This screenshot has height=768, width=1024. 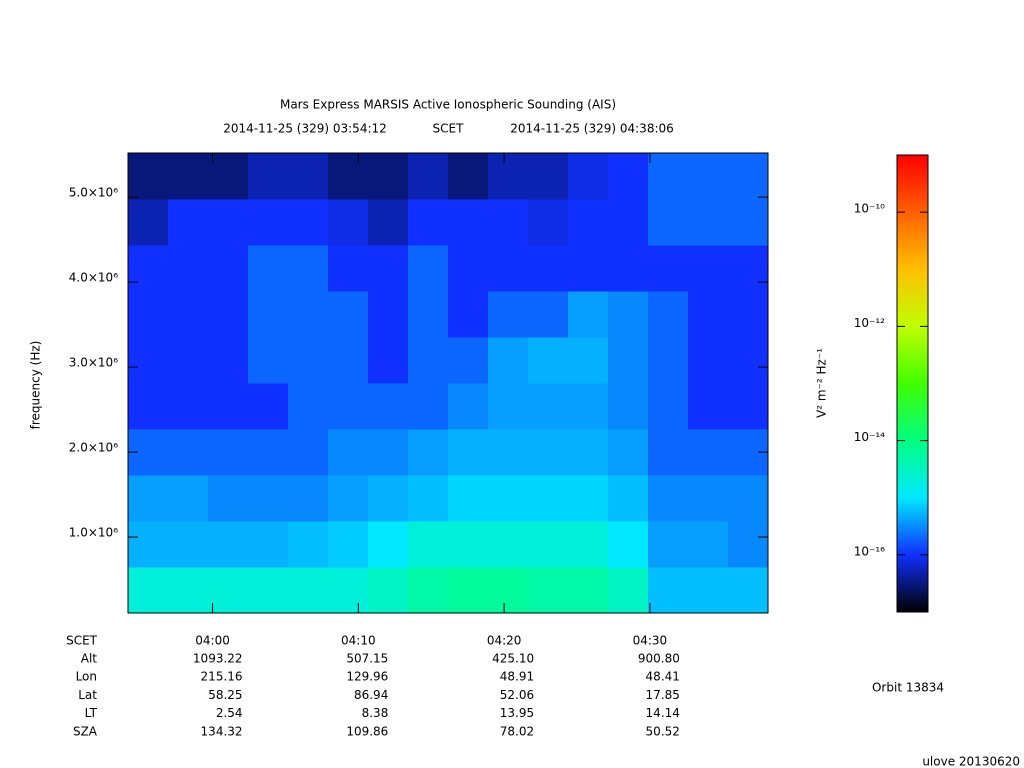 What do you see at coordinates (659, 659) in the screenshot?
I see `ephemeris-value: 900.80` at bounding box center [659, 659].